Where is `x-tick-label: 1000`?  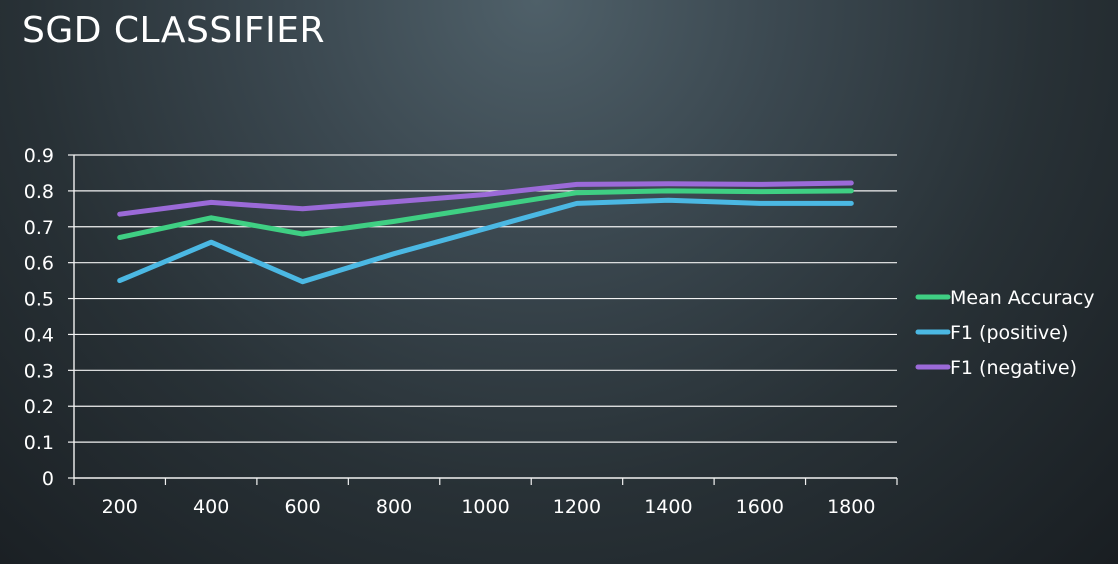 x-tick-label: 1000 is located at coordinates (485, 507).